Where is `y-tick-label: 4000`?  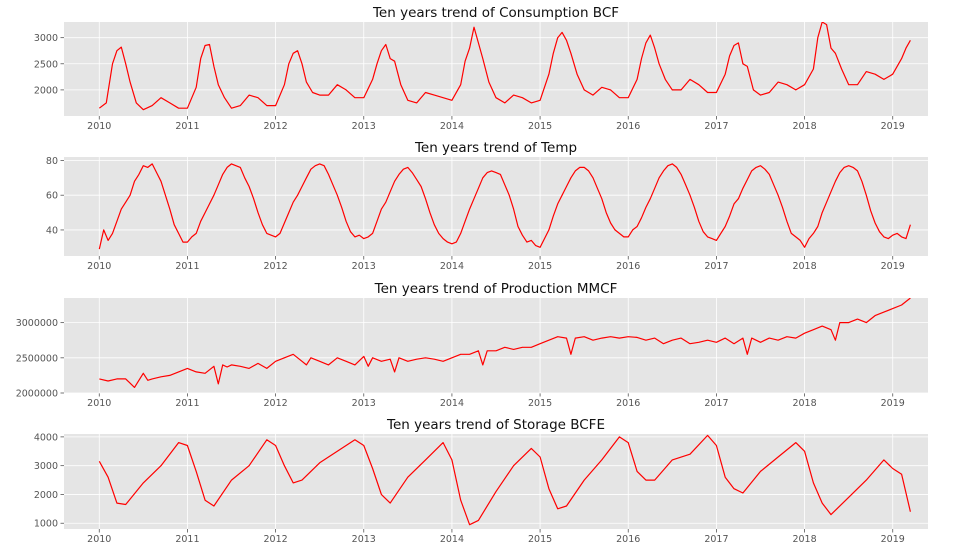 y-tick-label: 4000 is located at coordinates (46, 437).